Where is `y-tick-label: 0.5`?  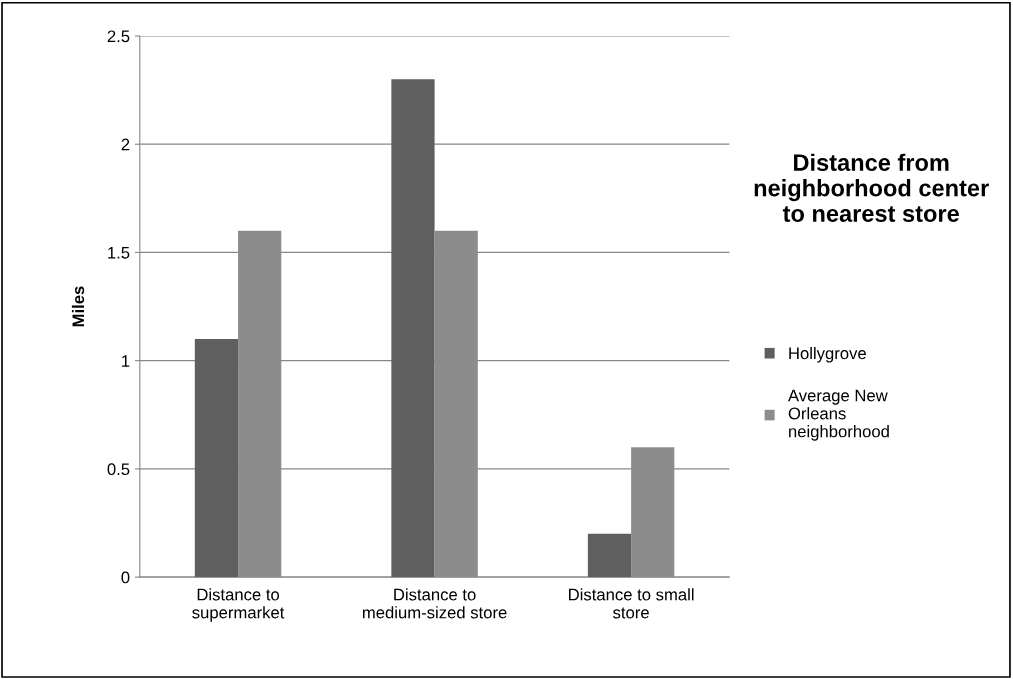
y-tick-label: 0.5 is located at coordinates (118, 469).